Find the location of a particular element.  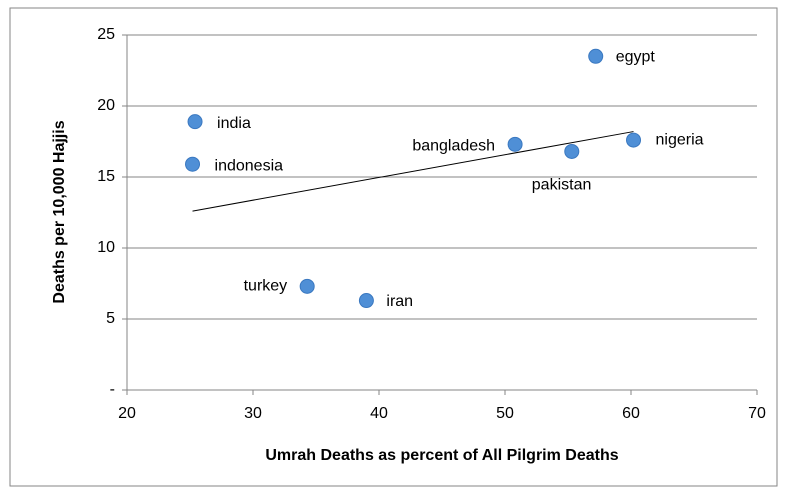

y-tick-label: 5 is located at coordinates (110, 318).